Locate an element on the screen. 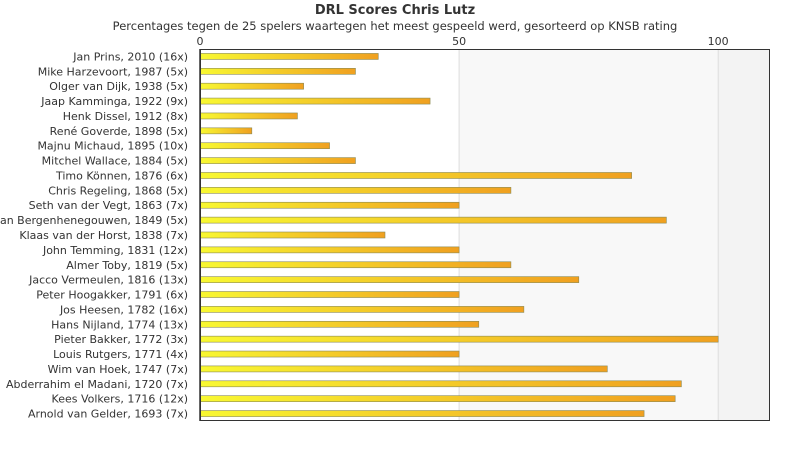 This screenshot has width=790, height=450. category-label: Majnu Michaud, 1895 (10x) is located at coordinates (112, 146).